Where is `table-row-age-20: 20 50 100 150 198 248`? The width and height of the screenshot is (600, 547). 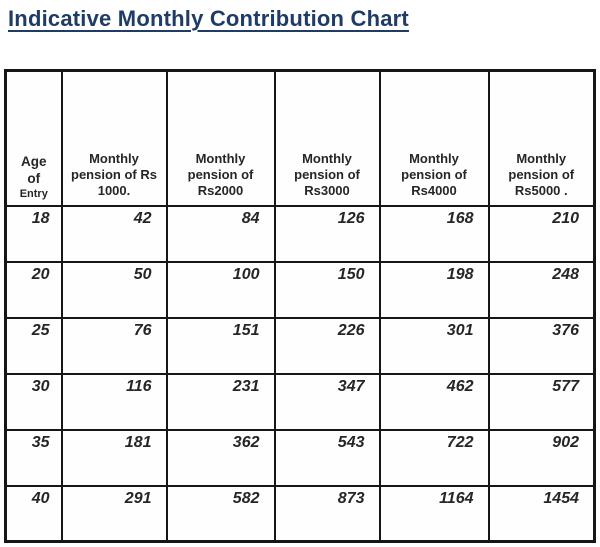
table-row-age-20: 20 50 100 150 198 248 is located at coordinates (300, 289).